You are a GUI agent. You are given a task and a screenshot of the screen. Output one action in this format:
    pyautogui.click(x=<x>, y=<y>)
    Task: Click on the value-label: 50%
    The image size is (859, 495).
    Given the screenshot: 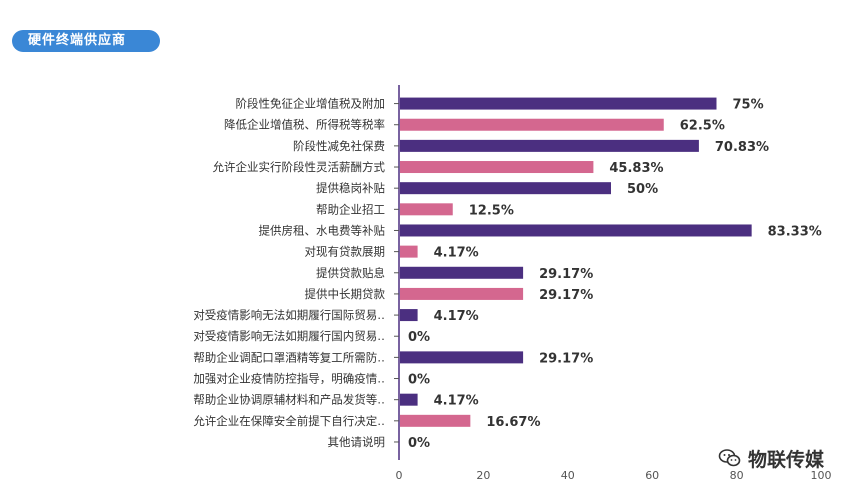 What is the action you would take?
    pyautogui.click(x=642, y=189)
    